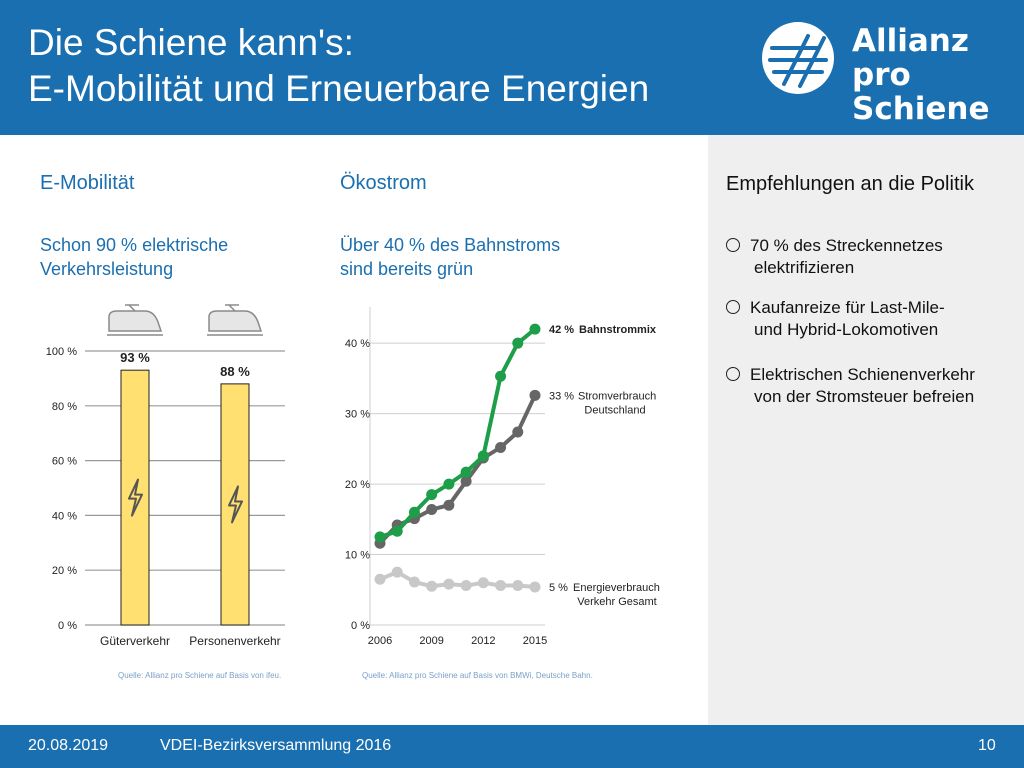 The image size is (1024, 768). I want to click on bar-y-tick-label: 100 %, so click(61, 352).